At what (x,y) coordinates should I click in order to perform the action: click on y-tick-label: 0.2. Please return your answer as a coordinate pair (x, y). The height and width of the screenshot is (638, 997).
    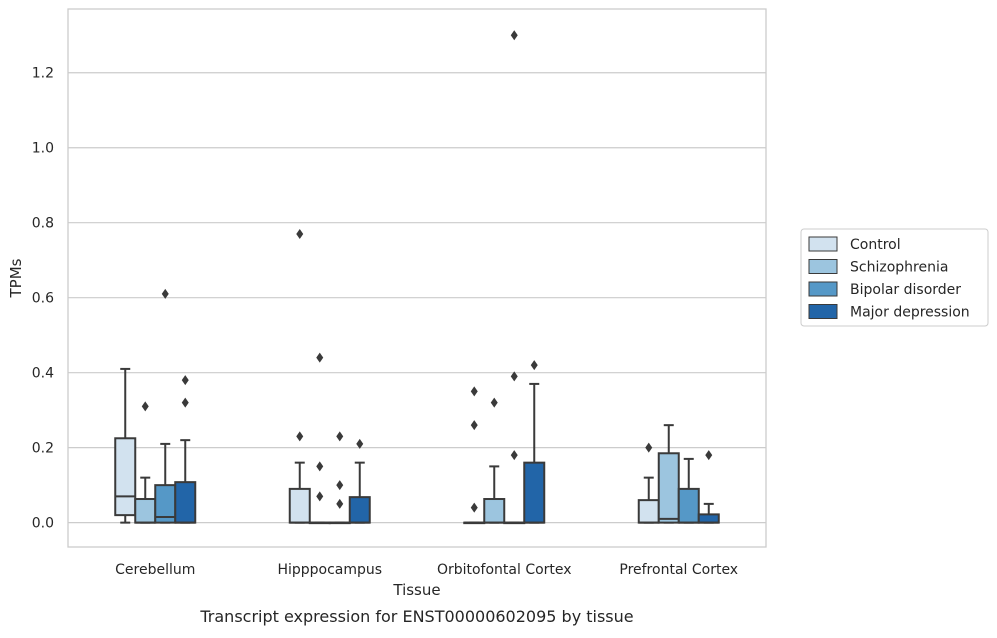
    Looking at the image, I should click on (43, 449).